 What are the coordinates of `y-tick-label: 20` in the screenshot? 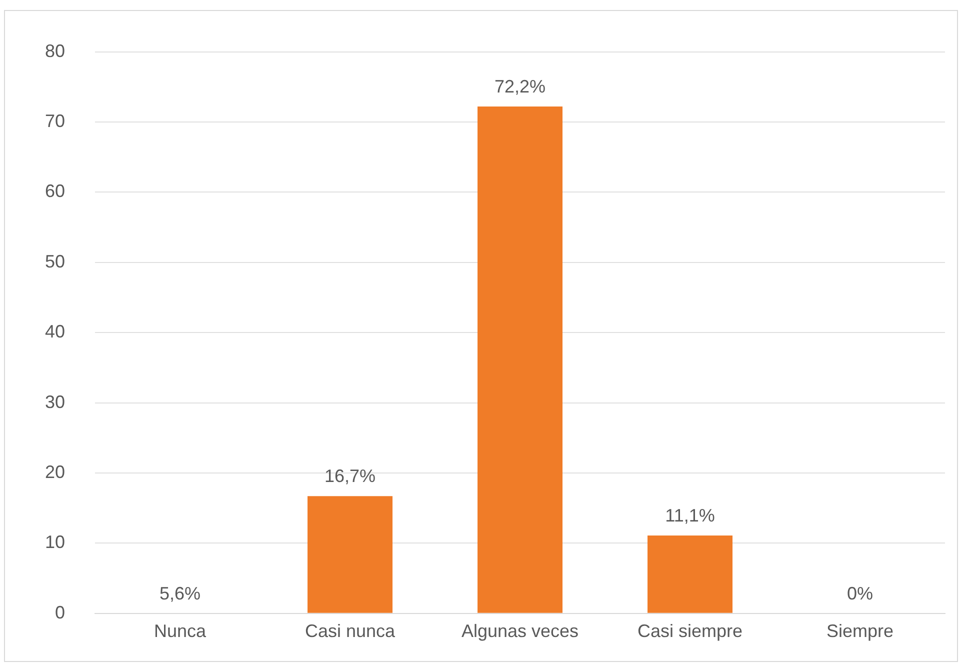 It's located at (55, 472).